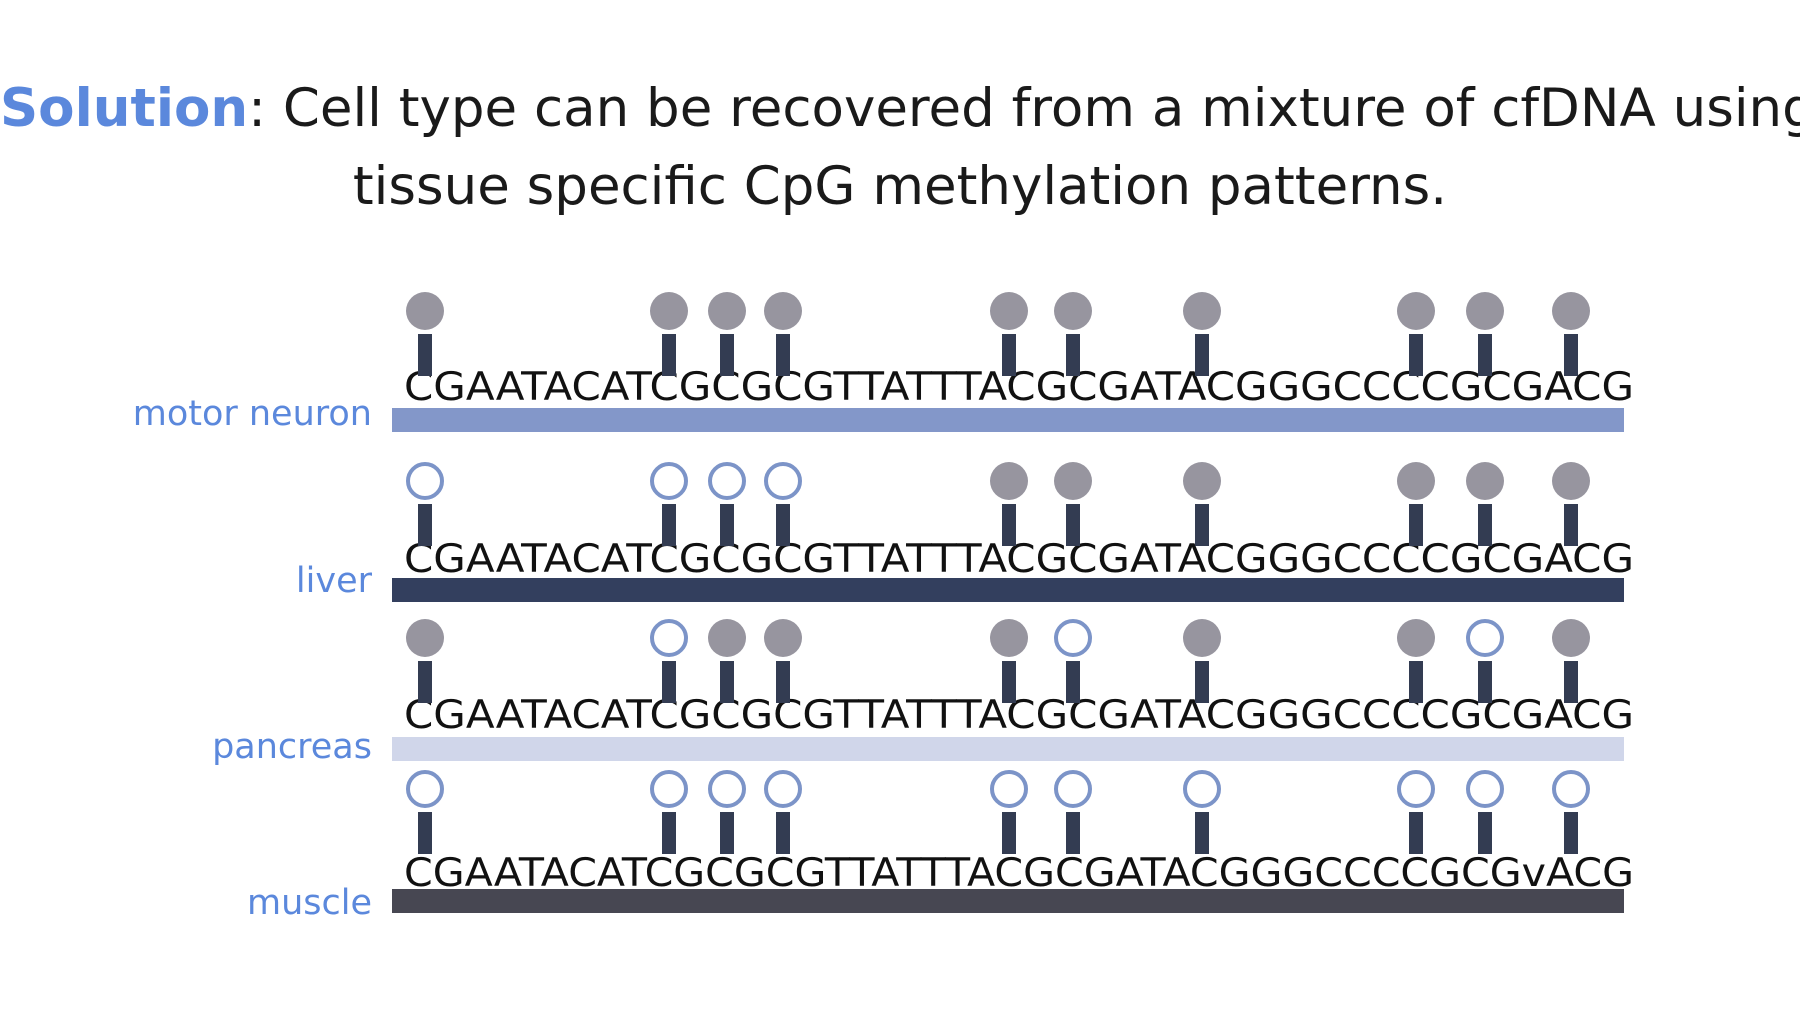 This screenshot has height=1026, width=1800. I want to click on row-label-motor-neuron: motor neuron, so click(252, 414).